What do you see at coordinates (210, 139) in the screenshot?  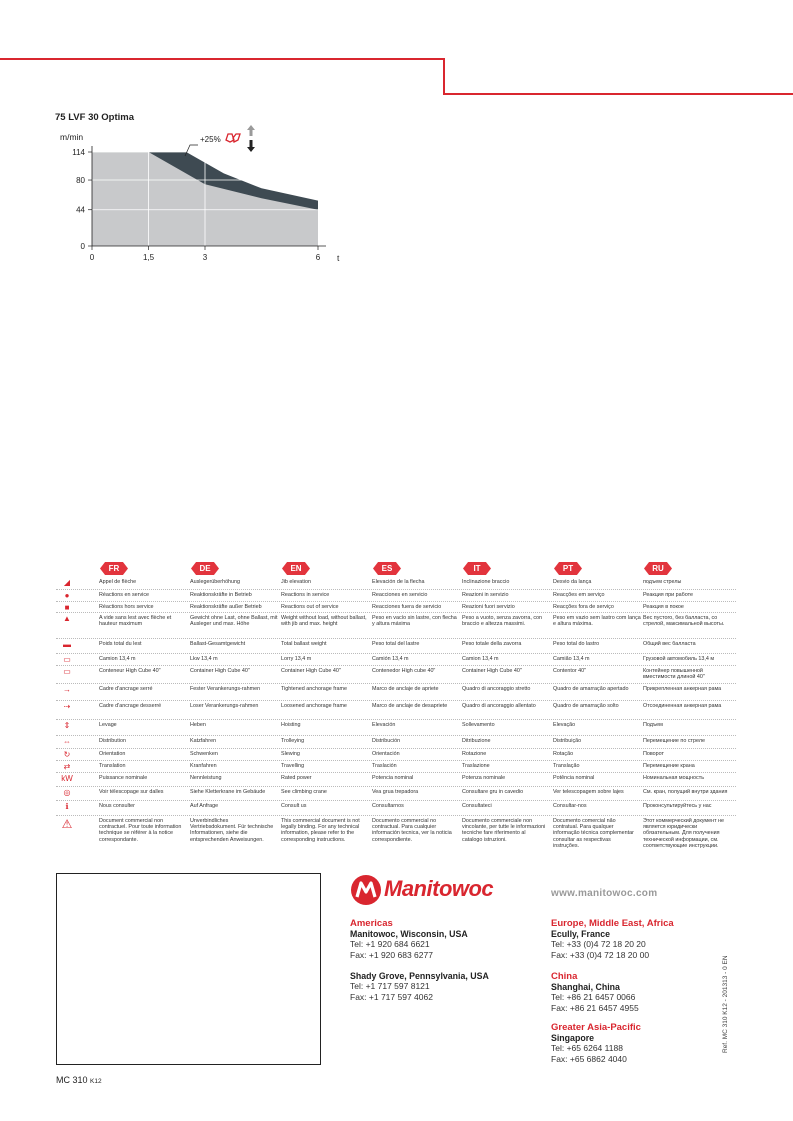 I see `boost-percent-label: +25%` at bounding box center [210, 139].